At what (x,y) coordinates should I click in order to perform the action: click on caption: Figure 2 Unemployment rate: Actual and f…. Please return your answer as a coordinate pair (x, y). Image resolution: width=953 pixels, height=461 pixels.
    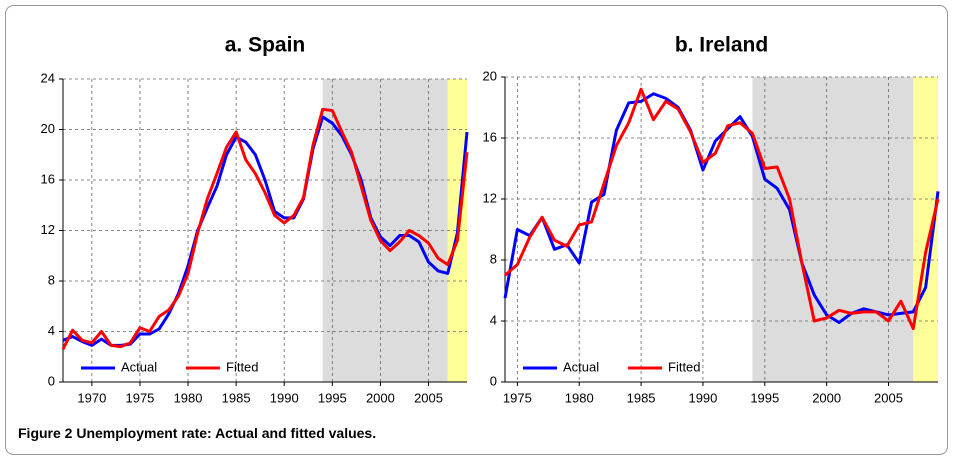
    Looking at the image, I should click on (197, 433).